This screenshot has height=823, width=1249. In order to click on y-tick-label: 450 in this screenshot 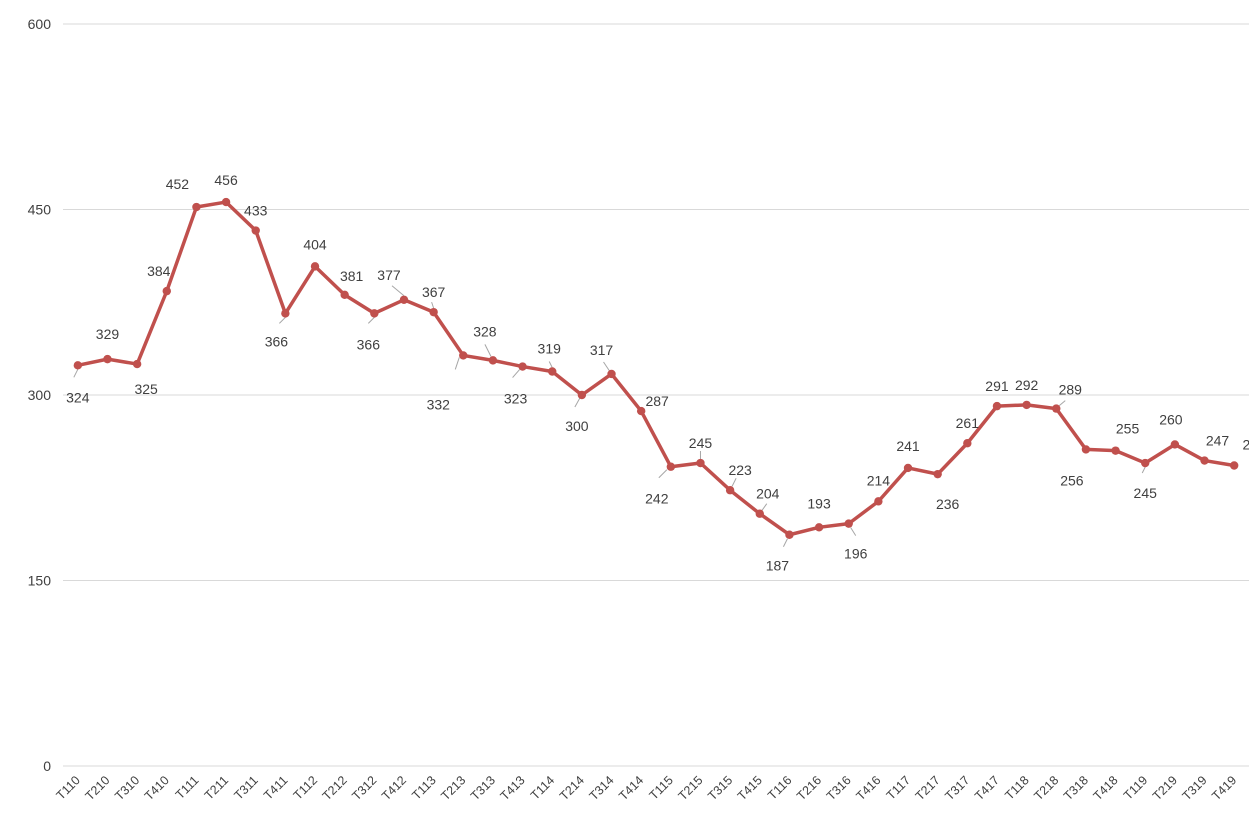, I will do `click(40, 210)`.